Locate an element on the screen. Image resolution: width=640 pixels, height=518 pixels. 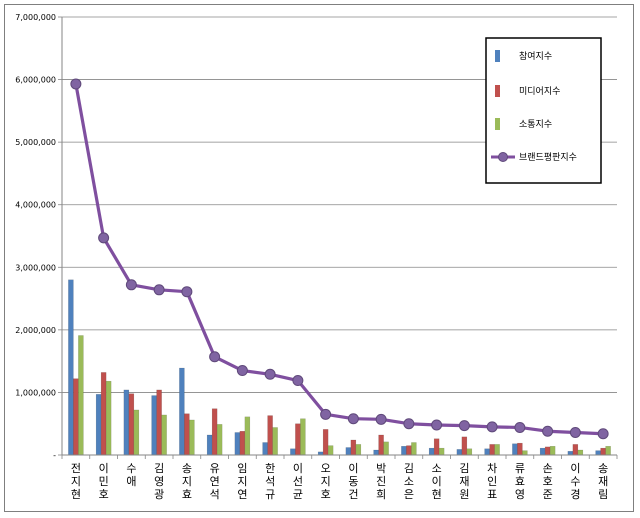
legend-swatch is located at coordinates (497, 91).